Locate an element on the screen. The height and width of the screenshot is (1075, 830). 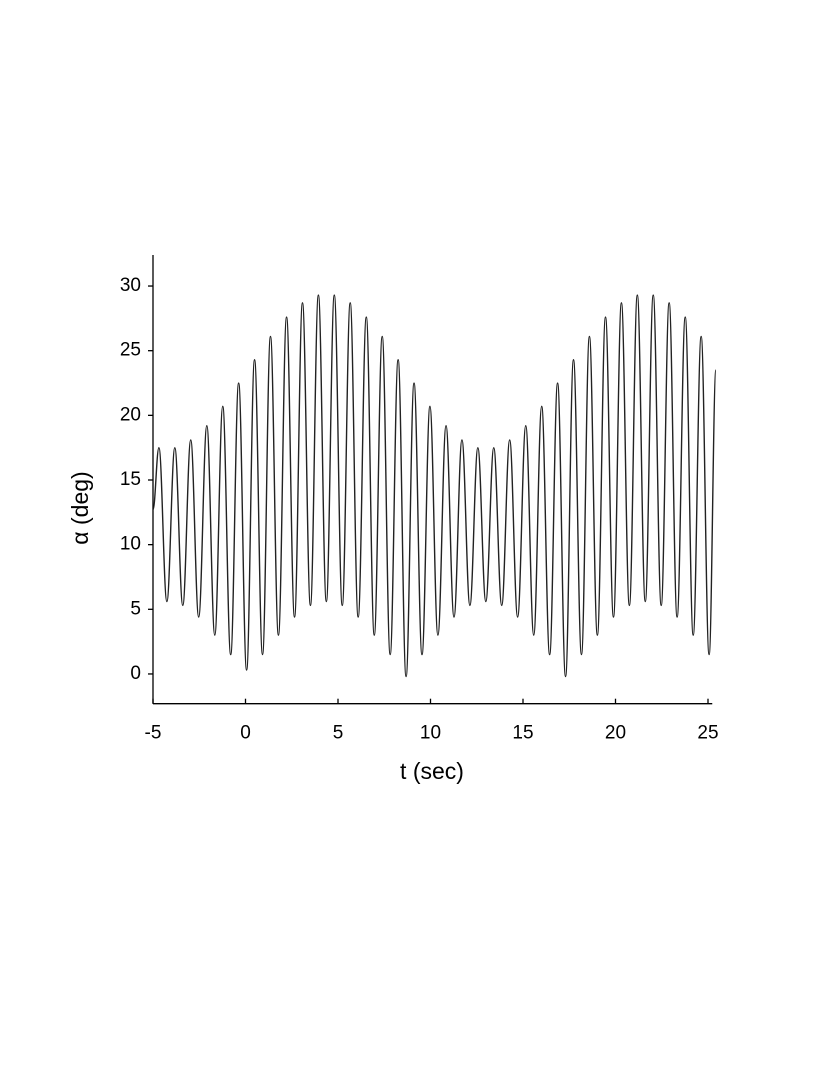
y-tick-label: 5 is located at coordinates (135, 608).